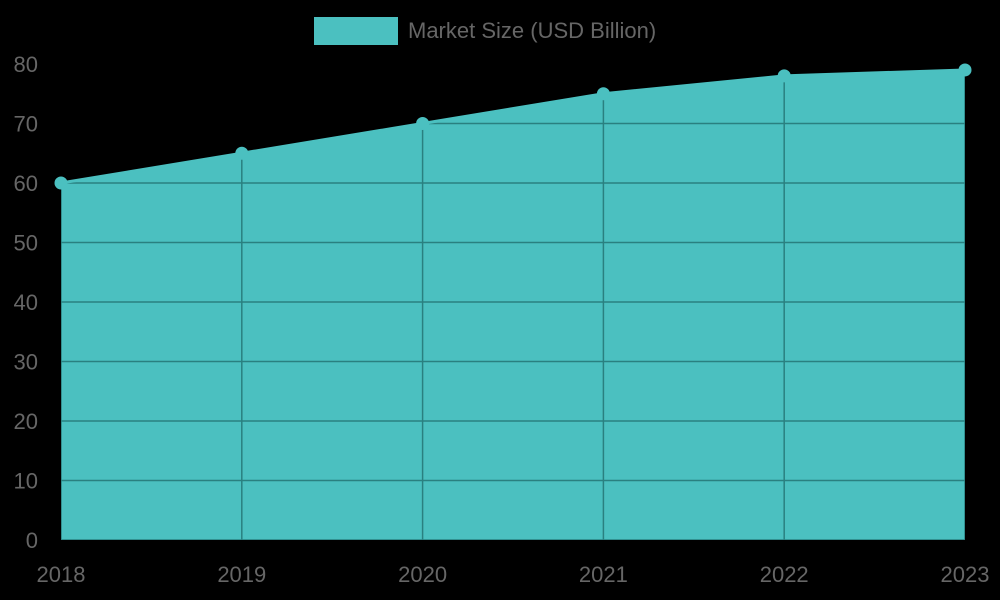 The height and width of the screenshot is (600, 1000). What do you see at coordinates (603, 574) in the screenshot?
I see `x-tick-label: 2021` at bounding box center [603, 574].